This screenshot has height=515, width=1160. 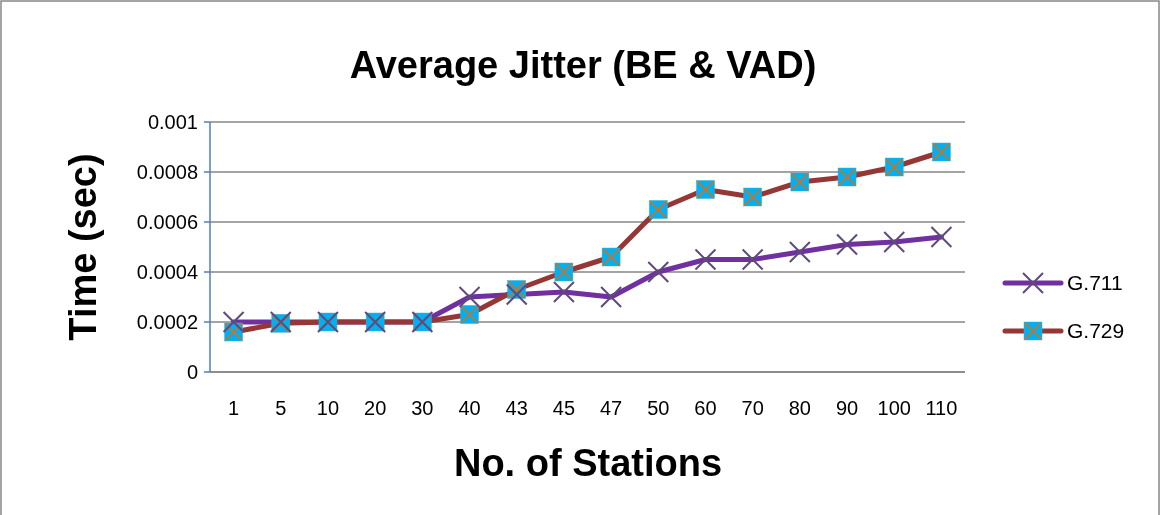 What do you see at coordinates (611, 408) in the screenshot?
I see `x-tick-label: 47` at bounding box center [611, 408].